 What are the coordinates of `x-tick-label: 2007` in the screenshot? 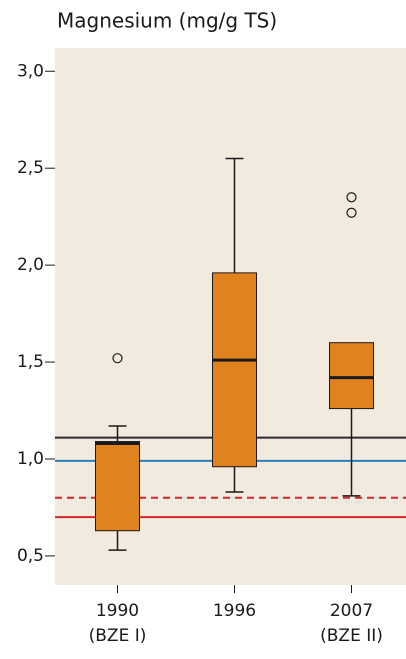 It's located at (351, 611).